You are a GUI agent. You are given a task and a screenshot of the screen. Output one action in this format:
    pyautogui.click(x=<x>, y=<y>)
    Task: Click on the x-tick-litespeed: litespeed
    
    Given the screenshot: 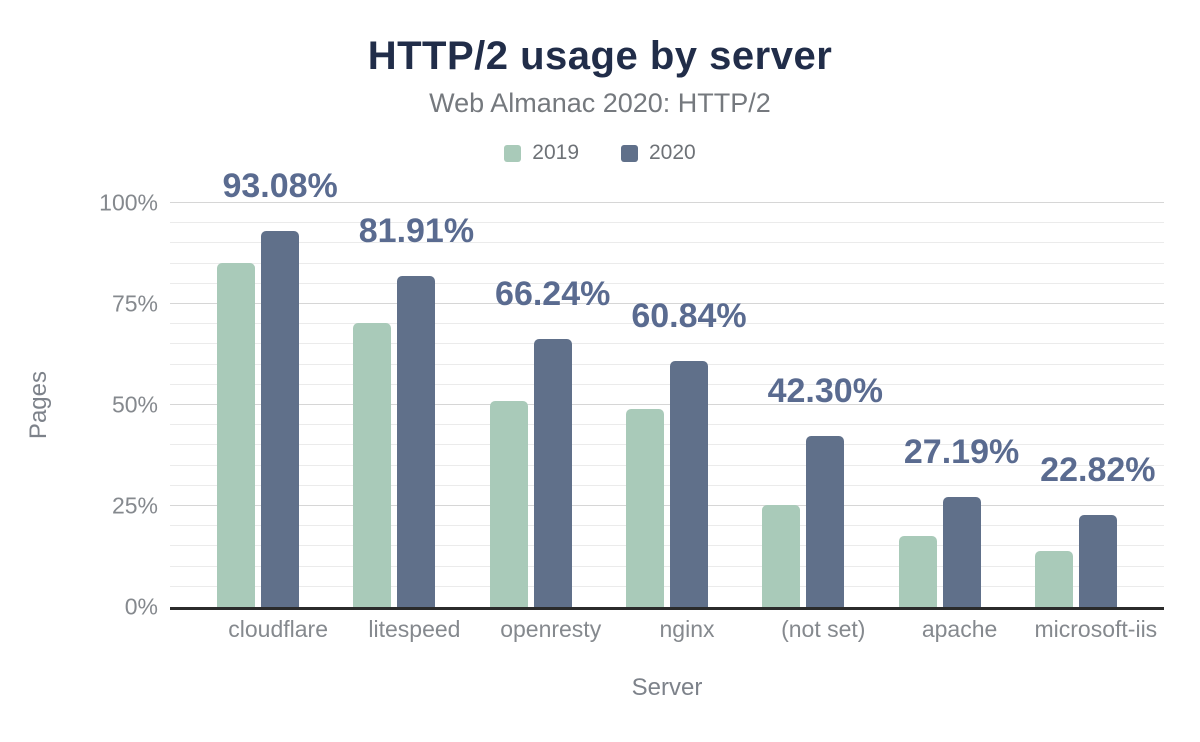 What is the action you would take?
    pyautogui.click(x=414, y=629)
    